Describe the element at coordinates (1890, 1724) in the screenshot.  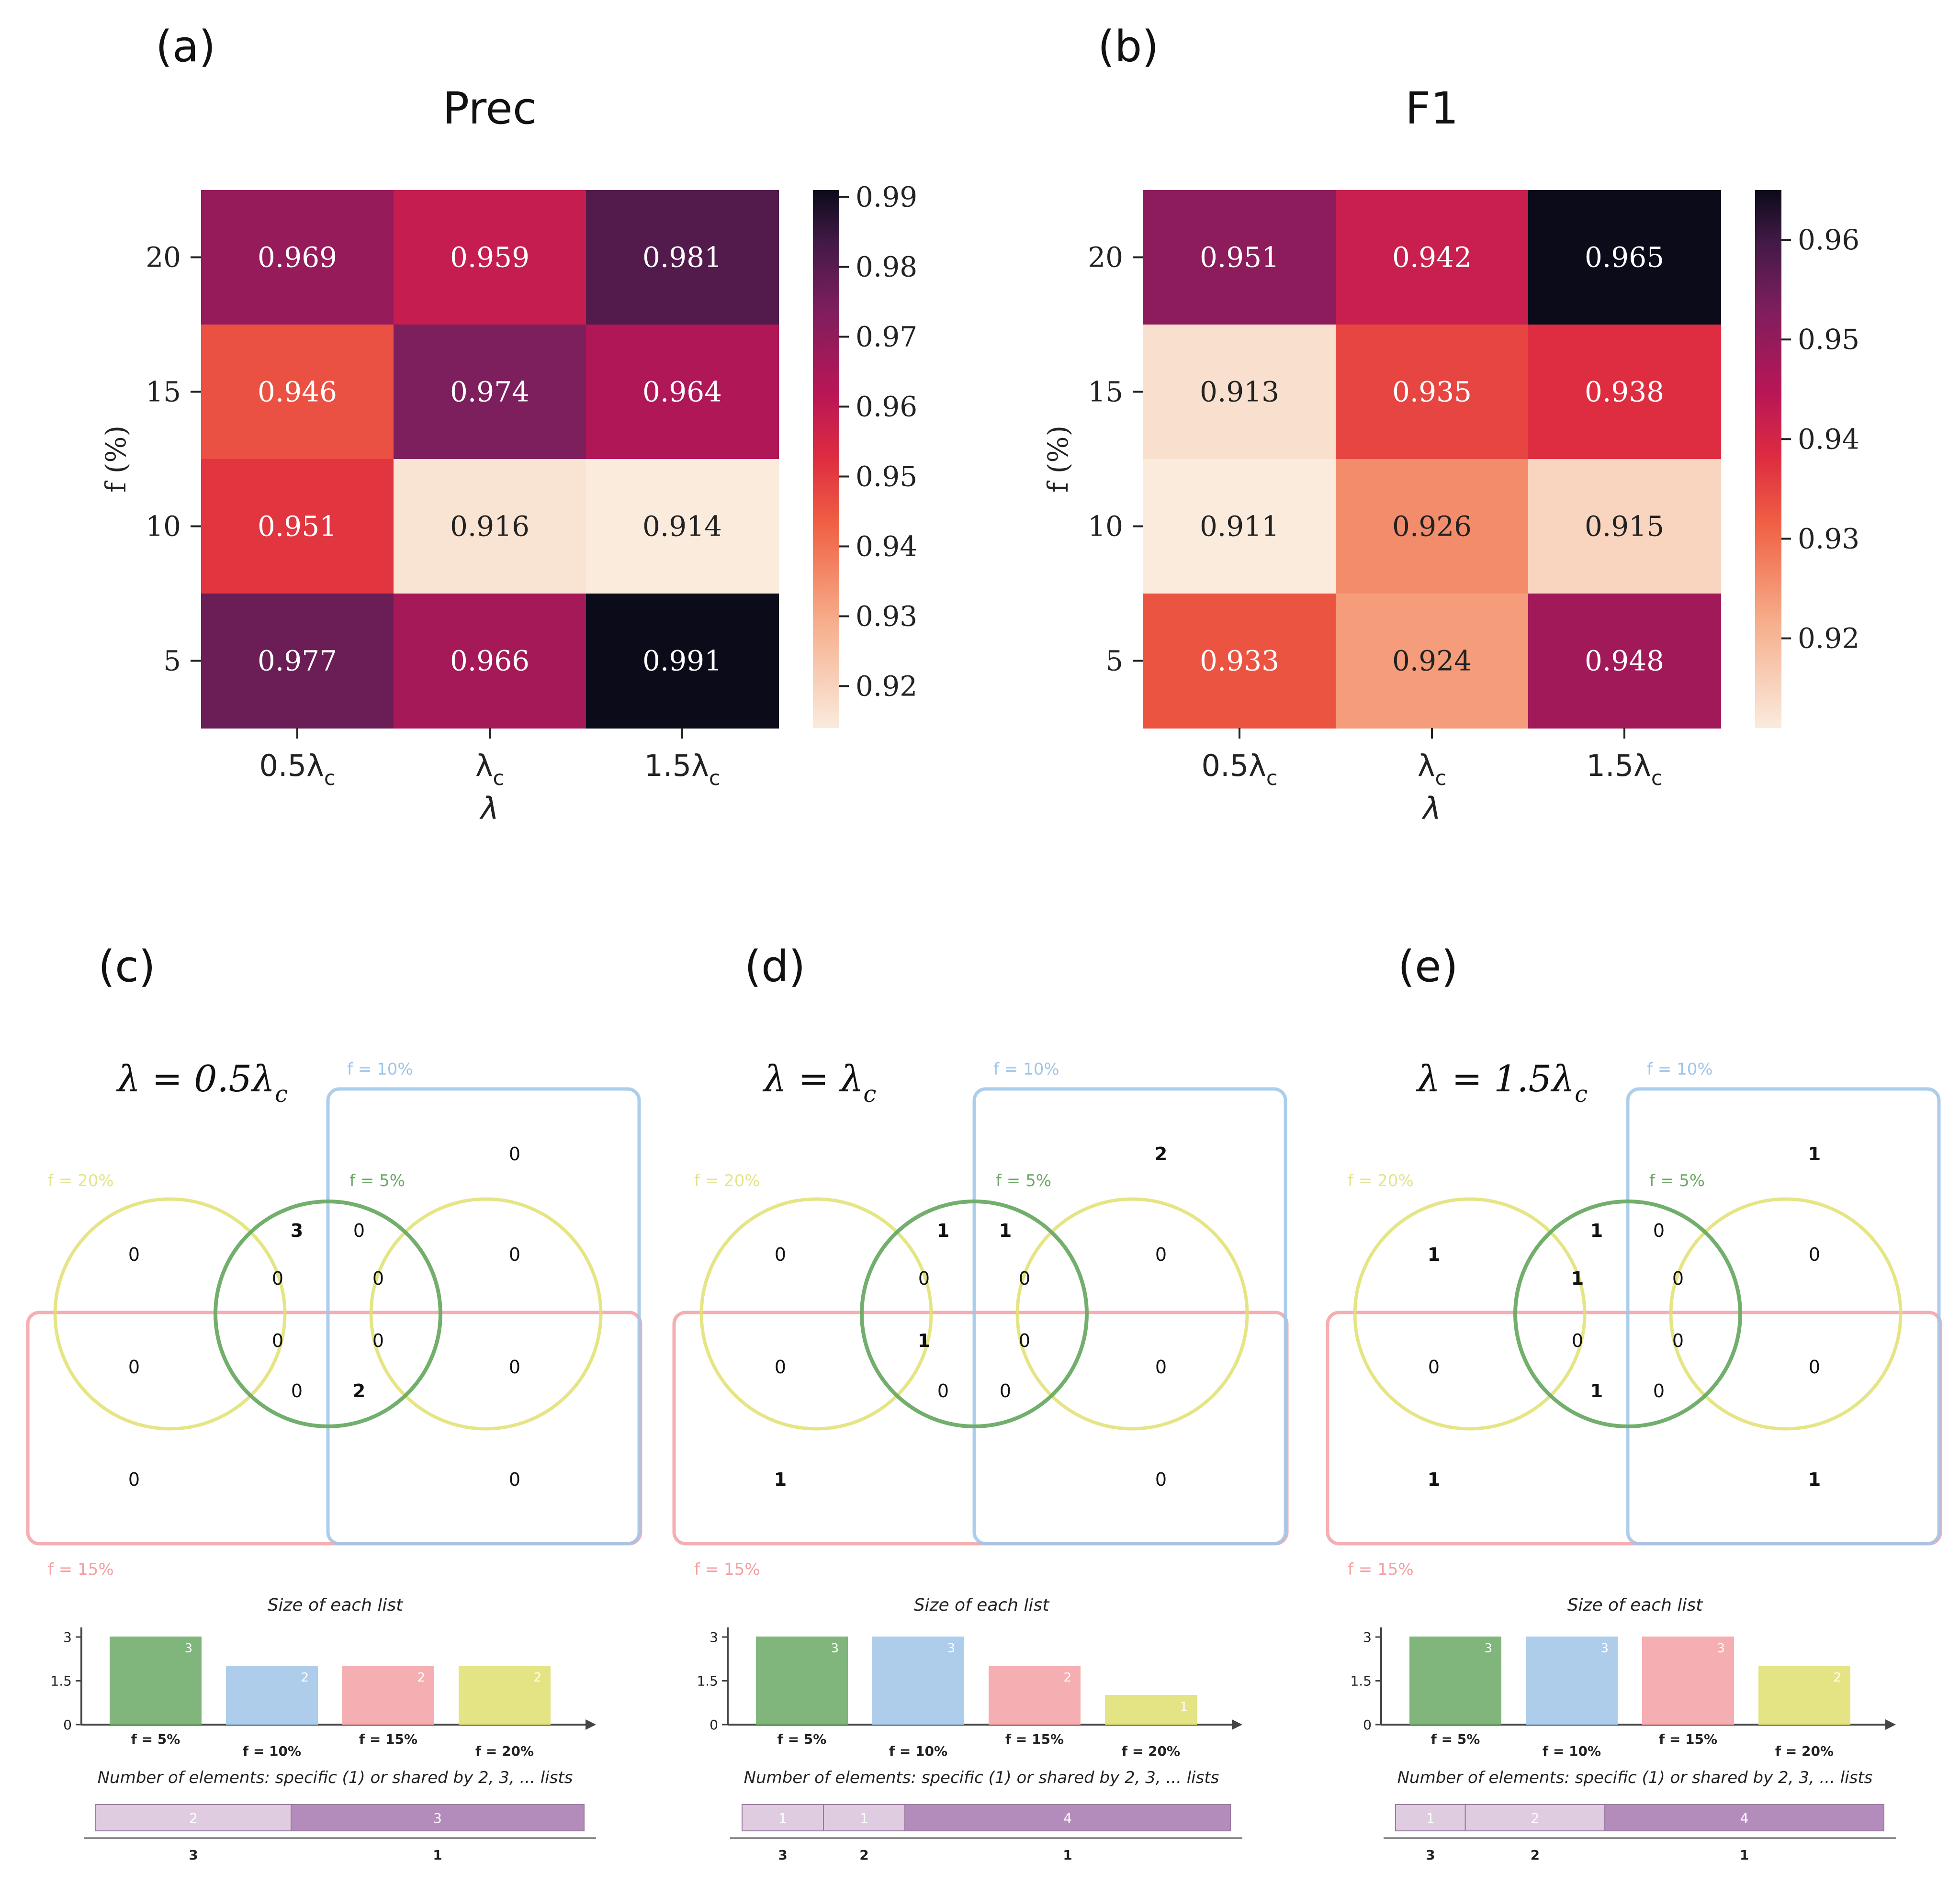
I see `bar-chart-axis-arrow` at that location.